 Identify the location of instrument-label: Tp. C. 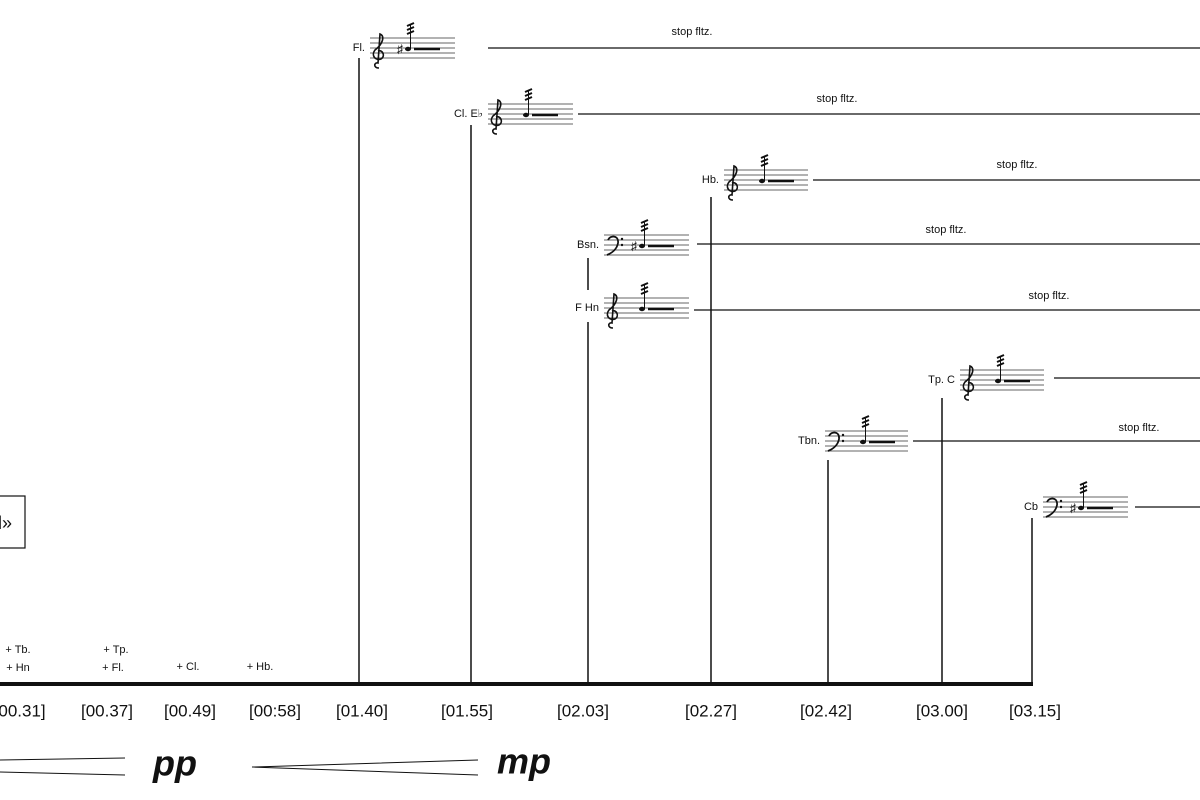
(941, 380).